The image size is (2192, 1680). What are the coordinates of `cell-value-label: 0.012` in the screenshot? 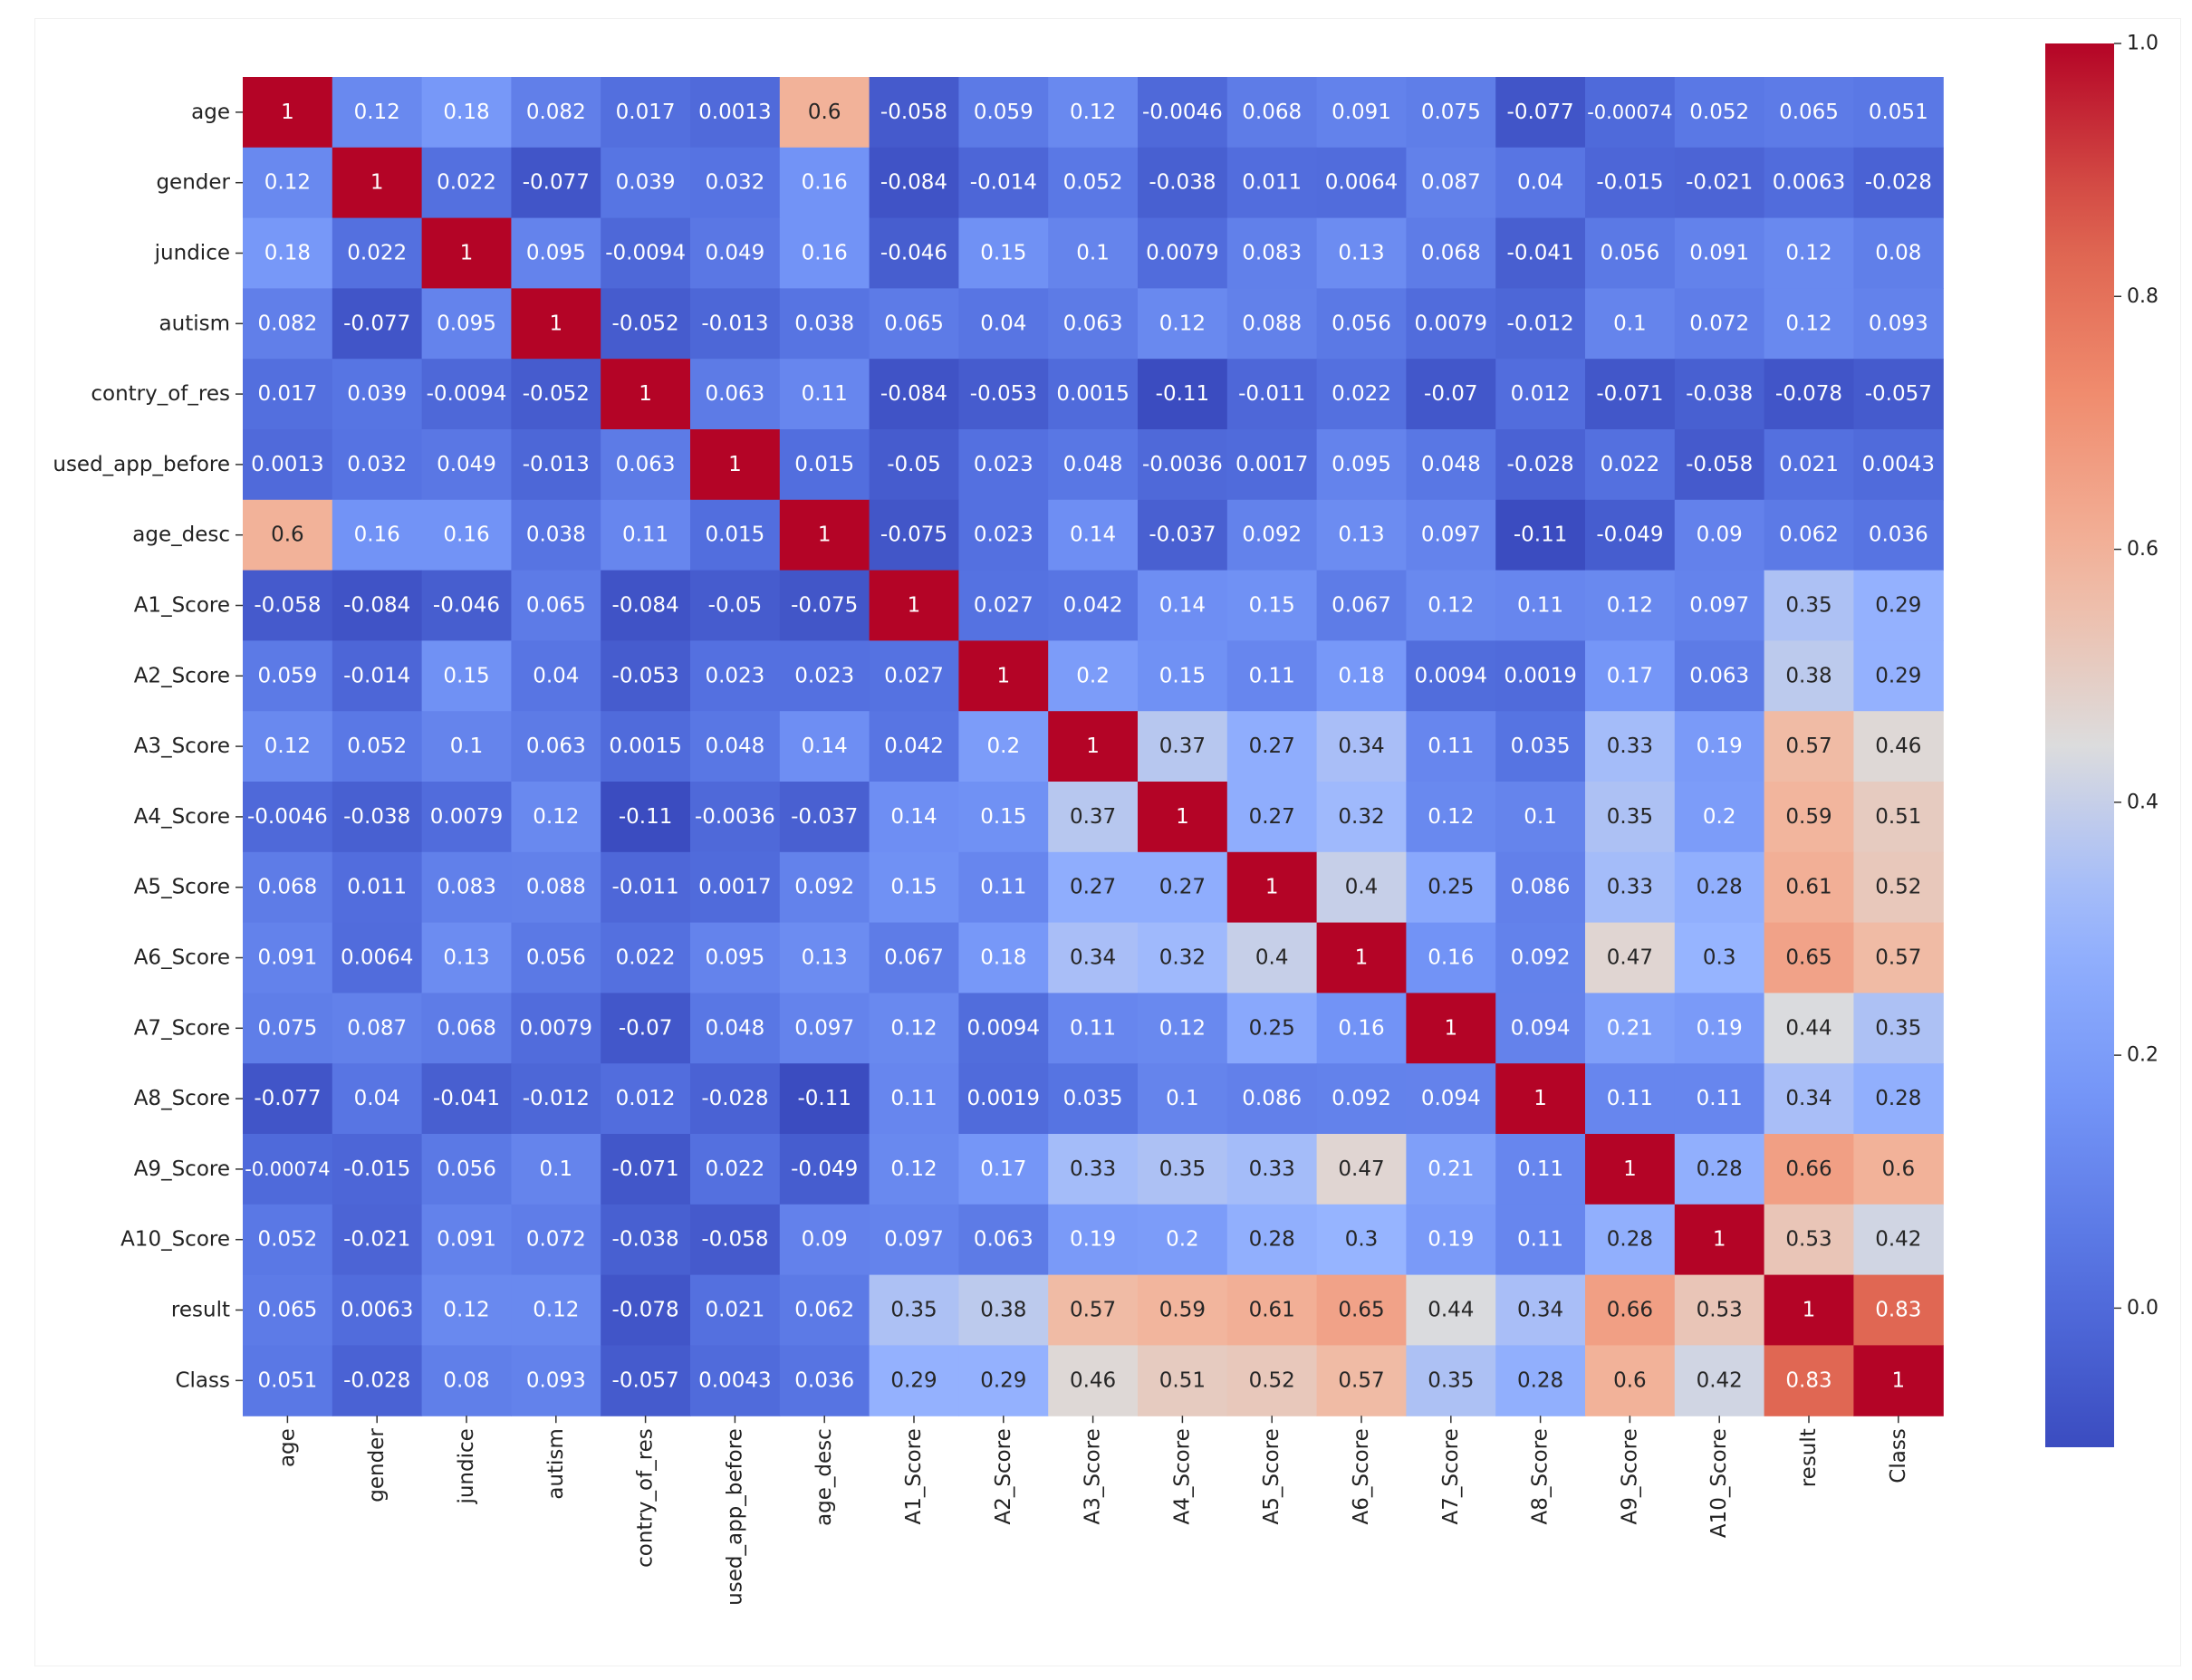 It's located at (1541, 394).